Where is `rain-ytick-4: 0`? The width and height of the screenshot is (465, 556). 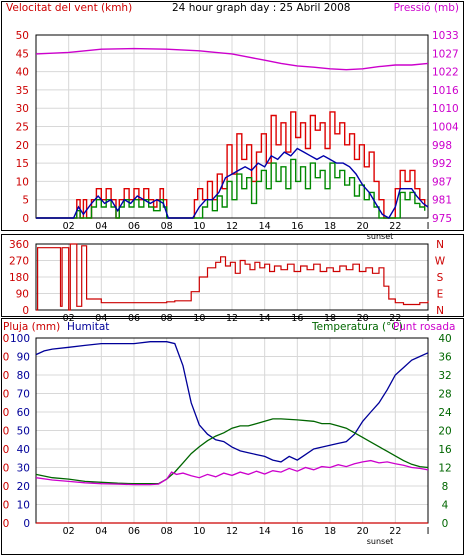 rain-ytick-4: 0 is located at coordinates (6, 450).